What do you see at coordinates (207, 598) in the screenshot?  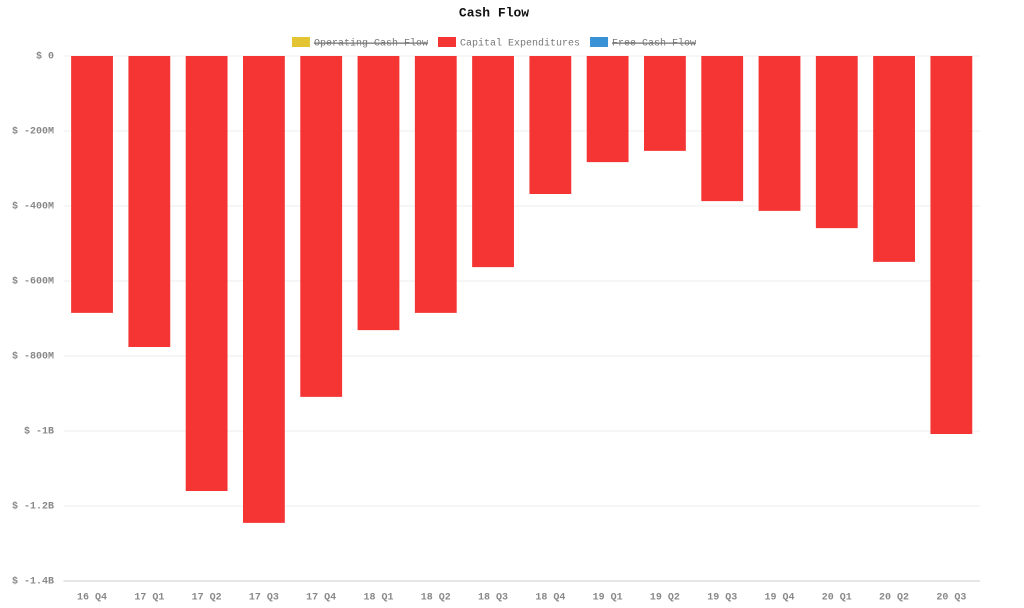 I see `x-tick-label: 17 Q2` at bounding box center [207, 598].